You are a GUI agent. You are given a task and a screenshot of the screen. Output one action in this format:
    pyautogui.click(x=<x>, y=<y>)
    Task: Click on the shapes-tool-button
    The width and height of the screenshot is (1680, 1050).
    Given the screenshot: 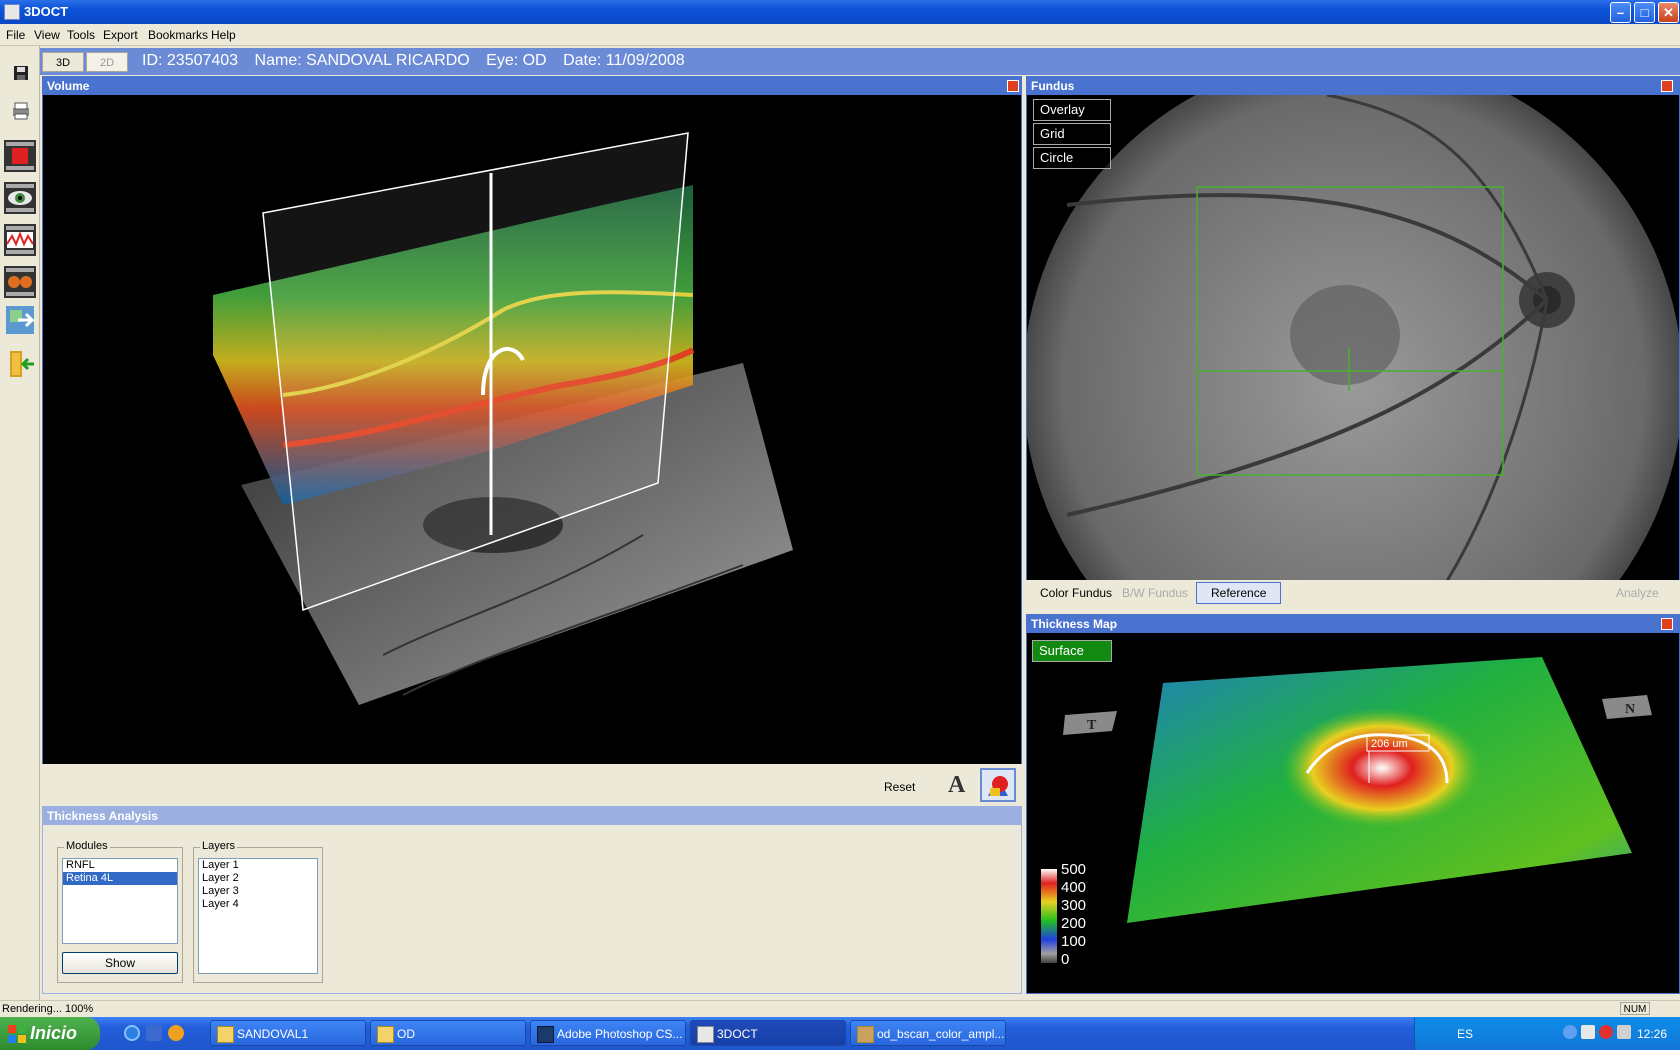 What is the action you would take?
    pyautogui.click(x=998, y=785)
    